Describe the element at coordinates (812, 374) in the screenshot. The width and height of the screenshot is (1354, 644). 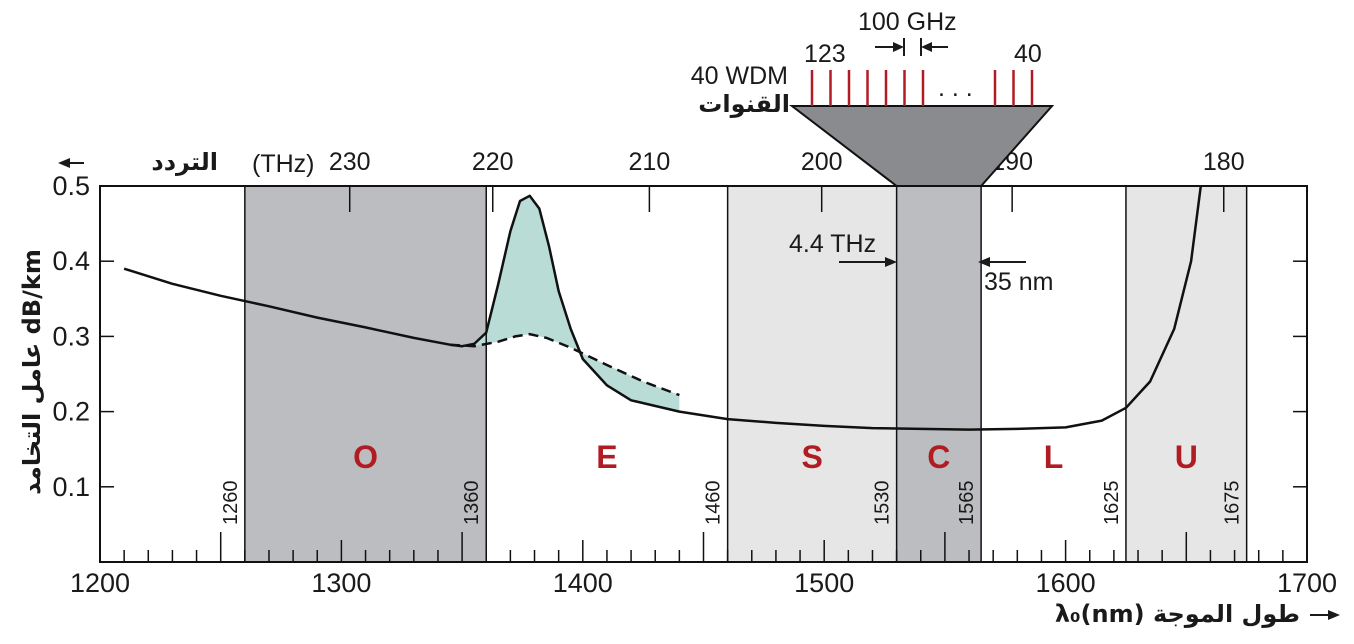
I see `band-region-s` at that location.